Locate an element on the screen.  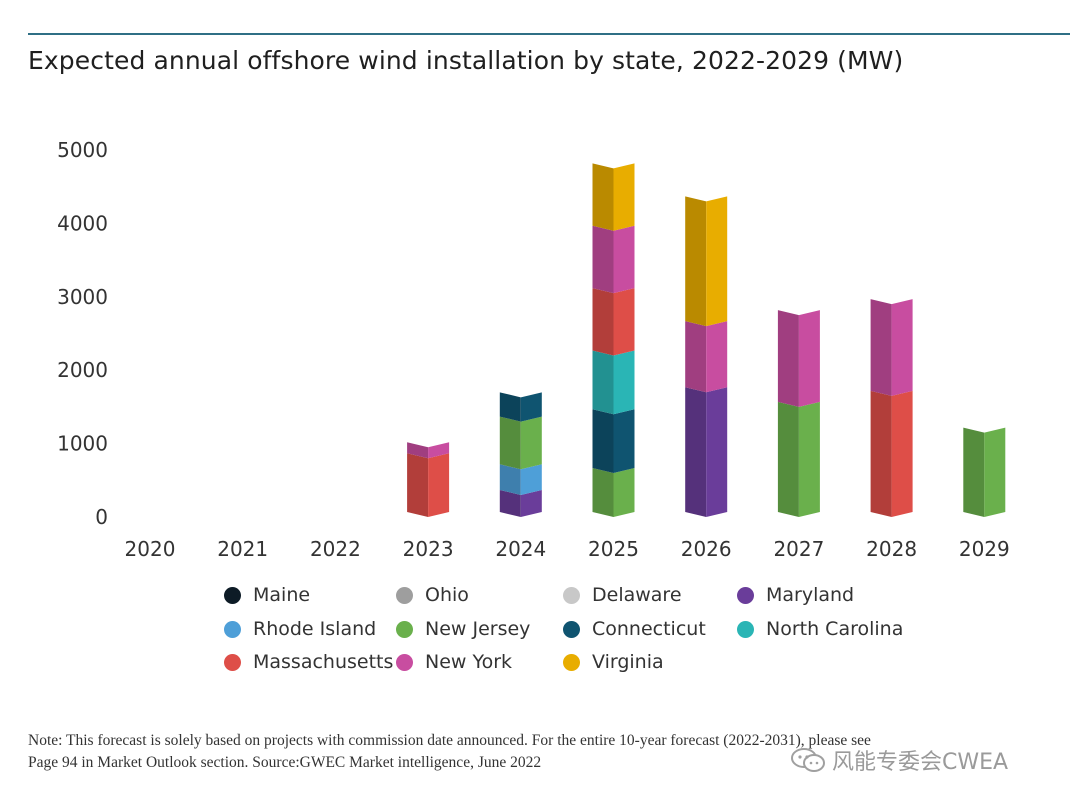
legend-label: Maryland is located at coordinates (810, 595).